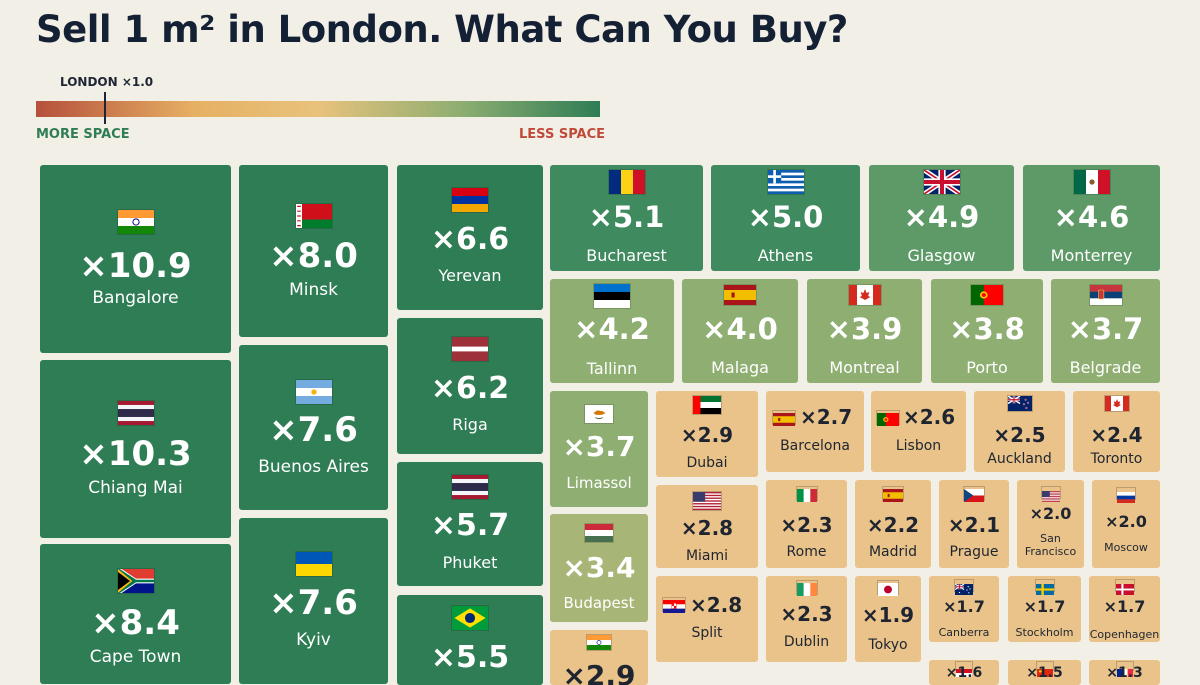 Image resolution: width=1200 pixels, height=685 pixels. I want to click on tile-porto: ×3.8 Porto, so click(987, 331).